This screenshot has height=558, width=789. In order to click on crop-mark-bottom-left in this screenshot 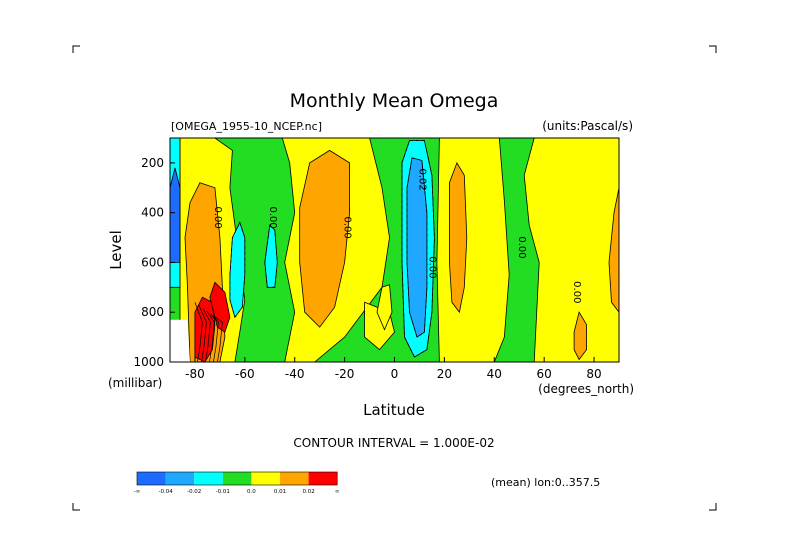, I will do `click(76, 507)`.